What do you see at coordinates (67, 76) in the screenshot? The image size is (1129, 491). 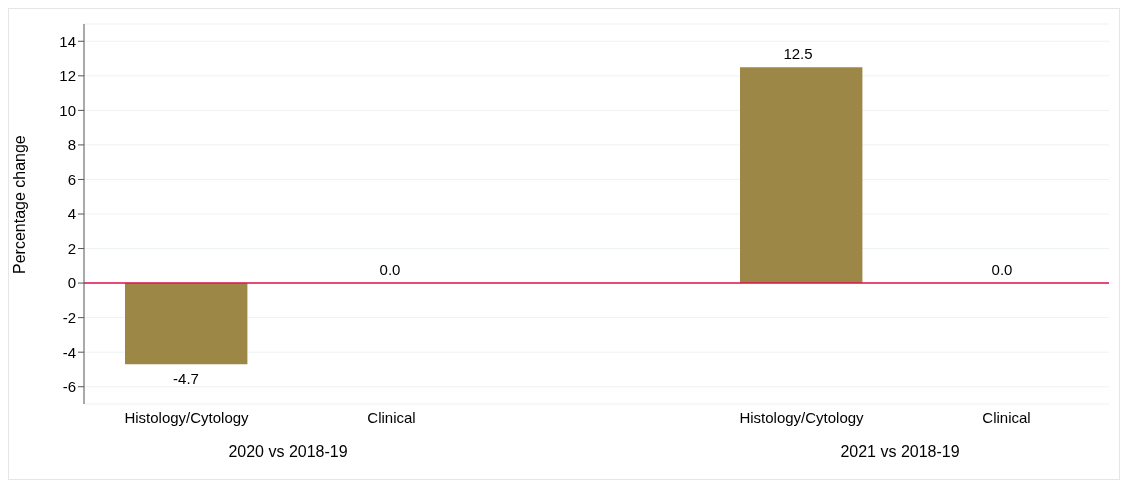 I see `y-tick-label: 12` at bounding box center [67, 76].